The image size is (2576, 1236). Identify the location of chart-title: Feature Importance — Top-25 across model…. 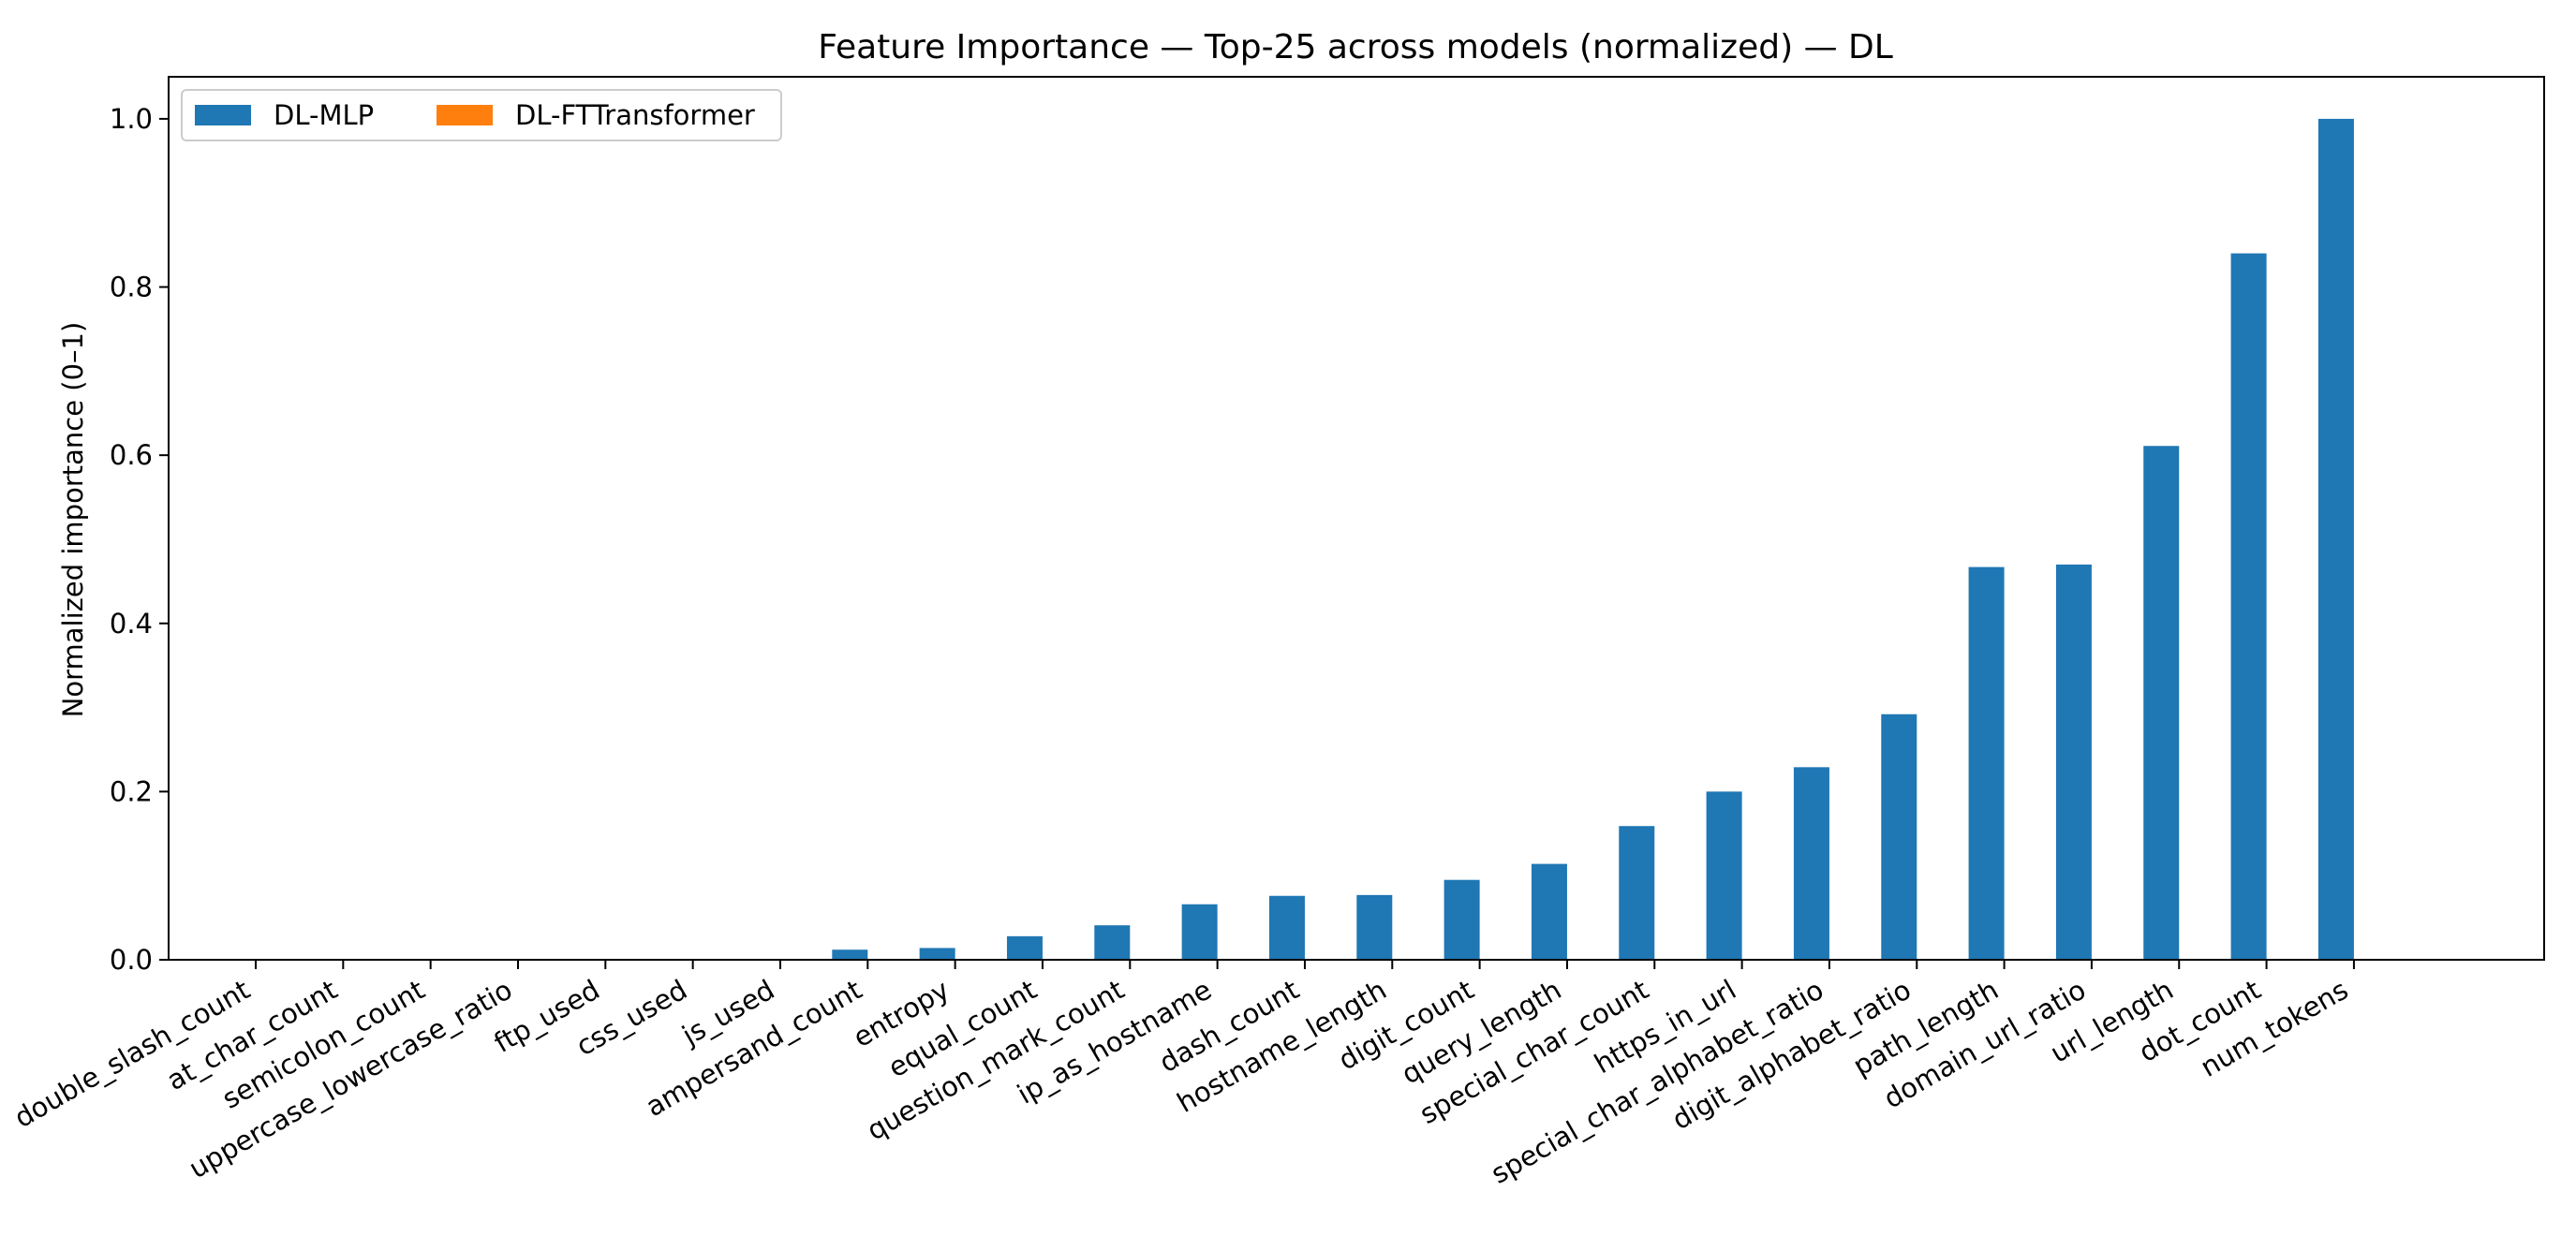
(1356, 47).